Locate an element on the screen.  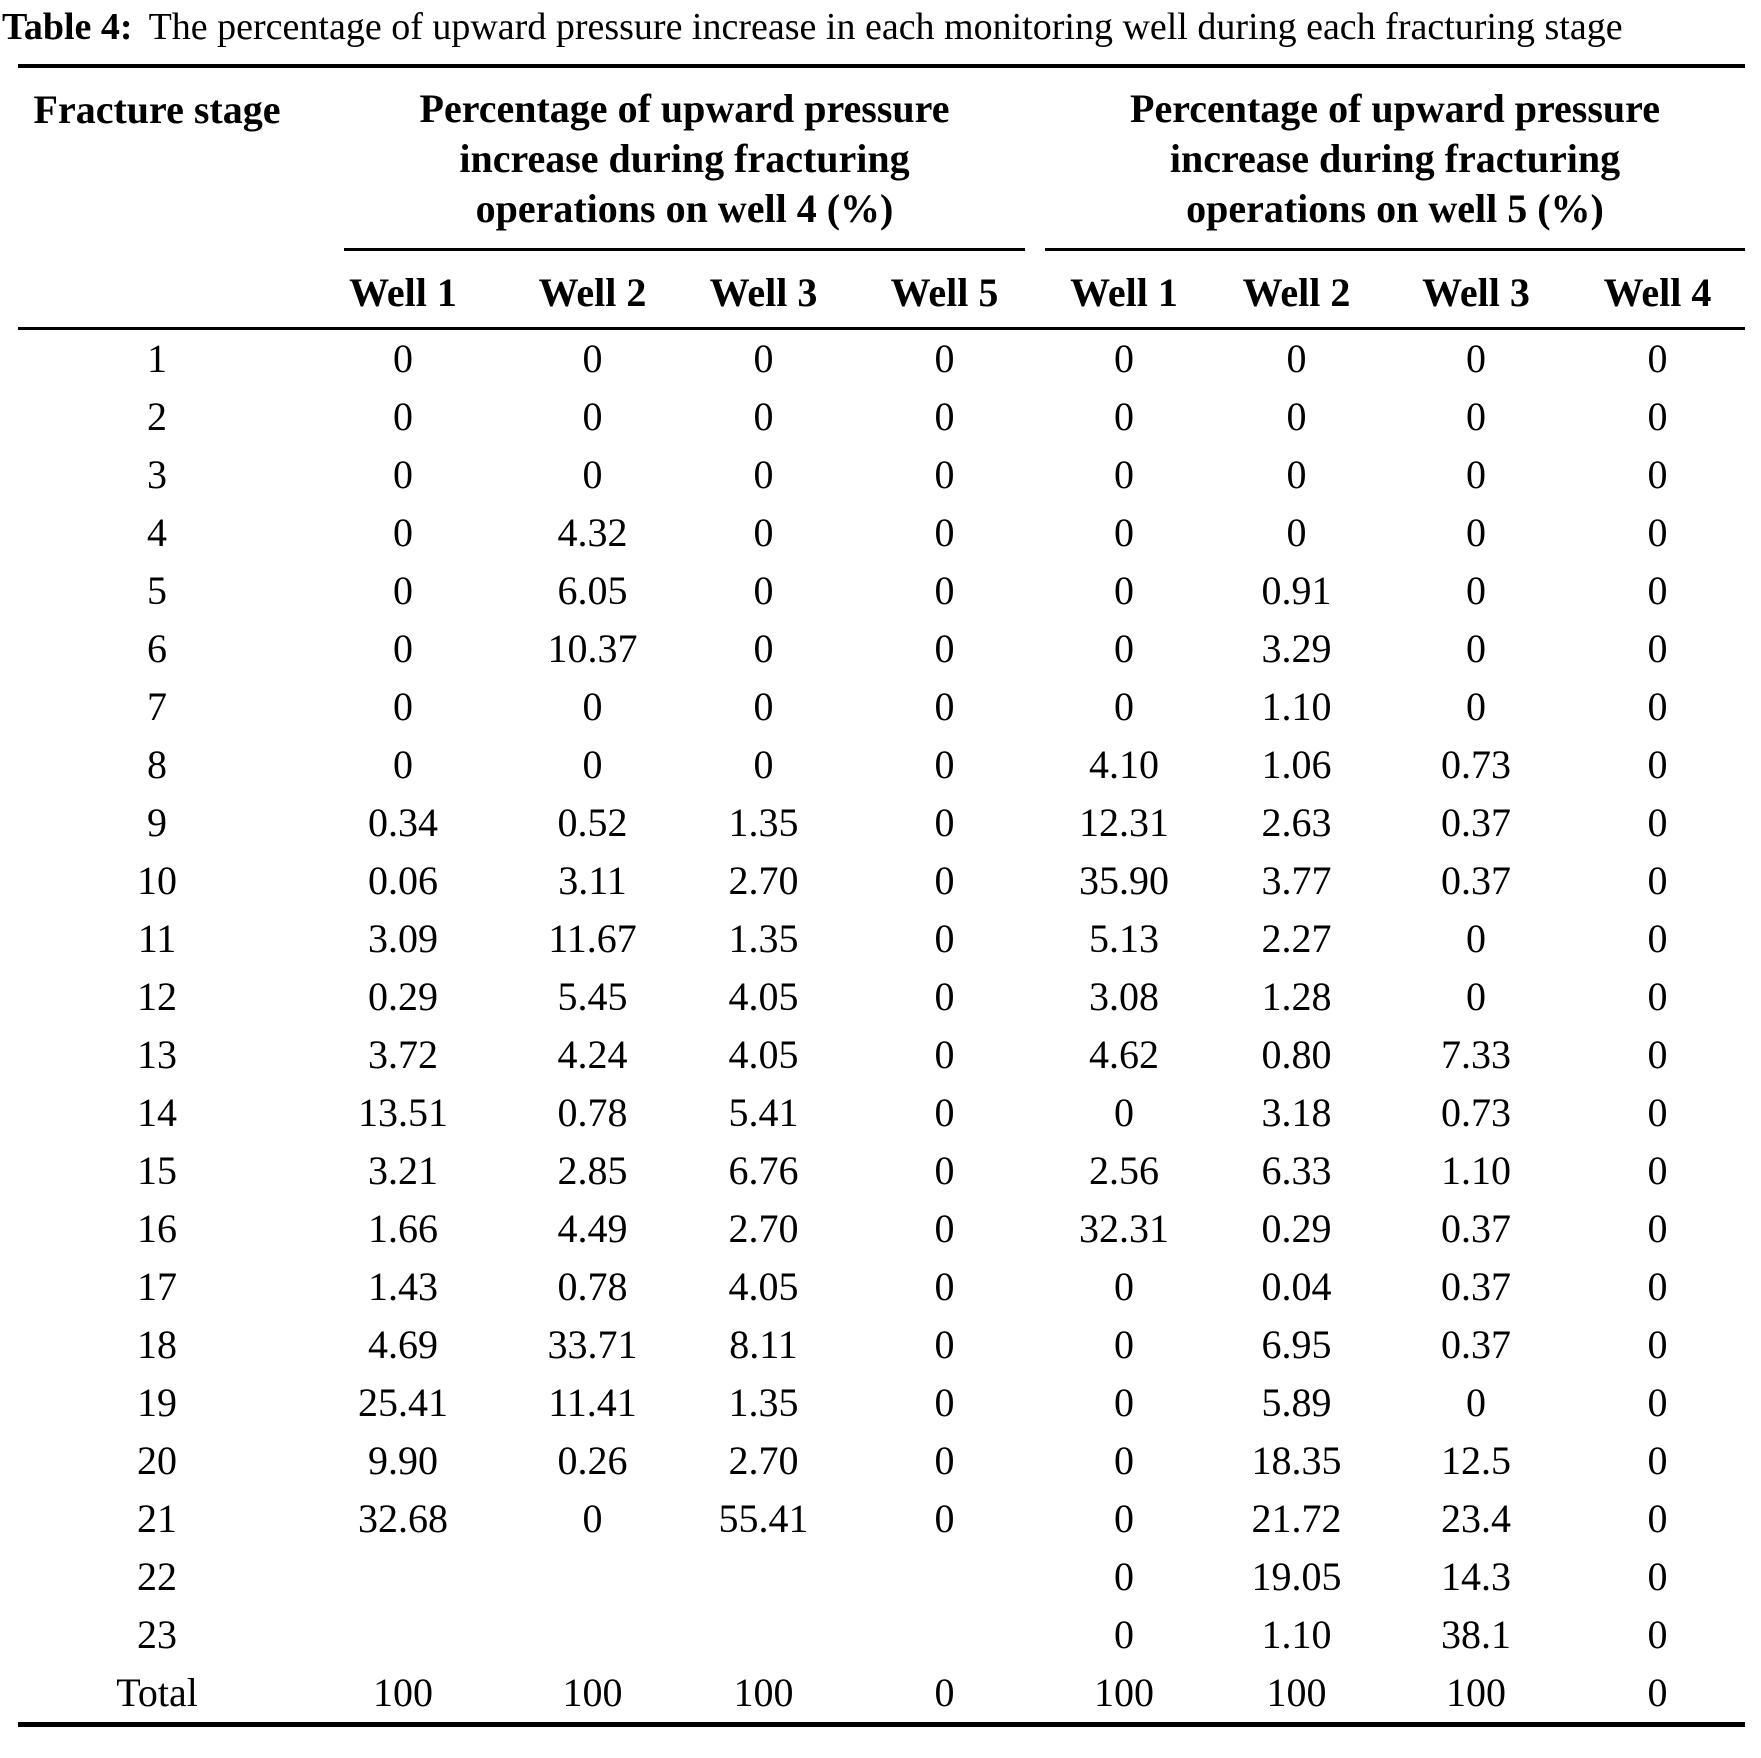
table-row: 21 32.68 0 55.41 0 0 21.72 23.4 0 is located at coordinates (881, 1519).